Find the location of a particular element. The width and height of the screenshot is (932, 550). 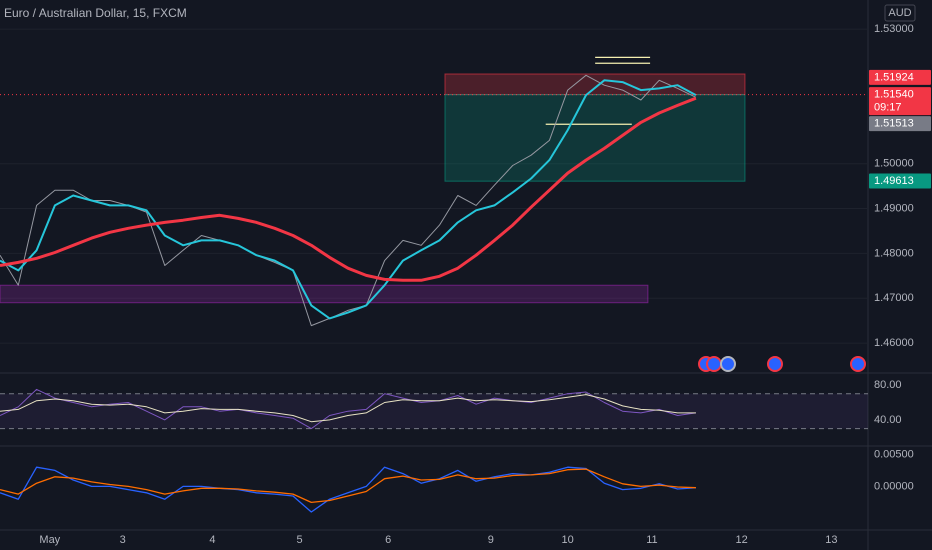

y-tick-label: 1.49000 is located at coordinates (894, 208).